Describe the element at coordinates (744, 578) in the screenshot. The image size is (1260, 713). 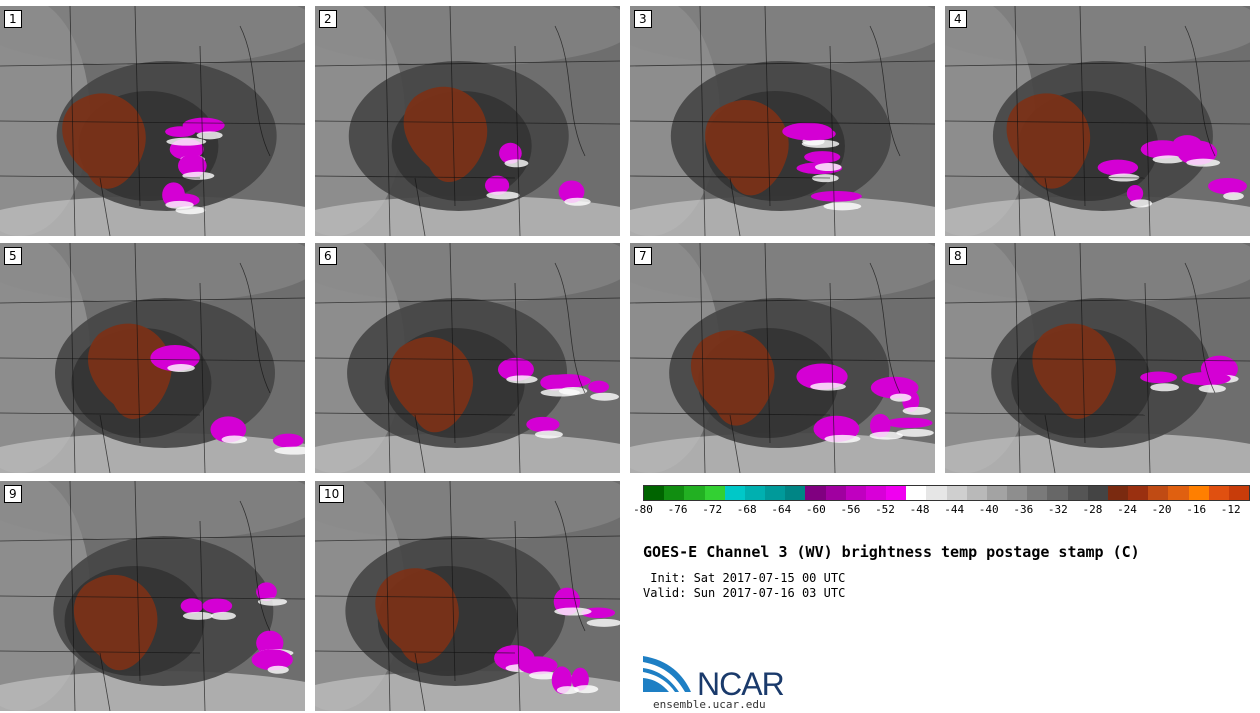
I see `init-time: Init: Sat 2017-07-15 00 UTC` at that location.